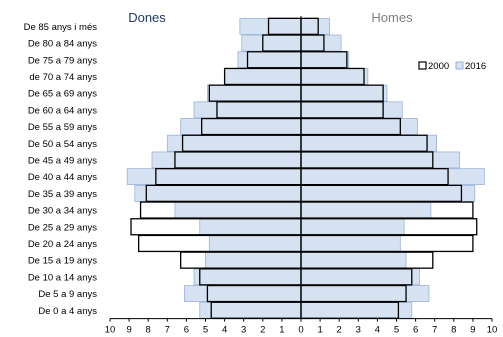 This screenshot has width=503, height=337. I want to click on age-group-label: De 25 a 29 anys, so click(62, 227).